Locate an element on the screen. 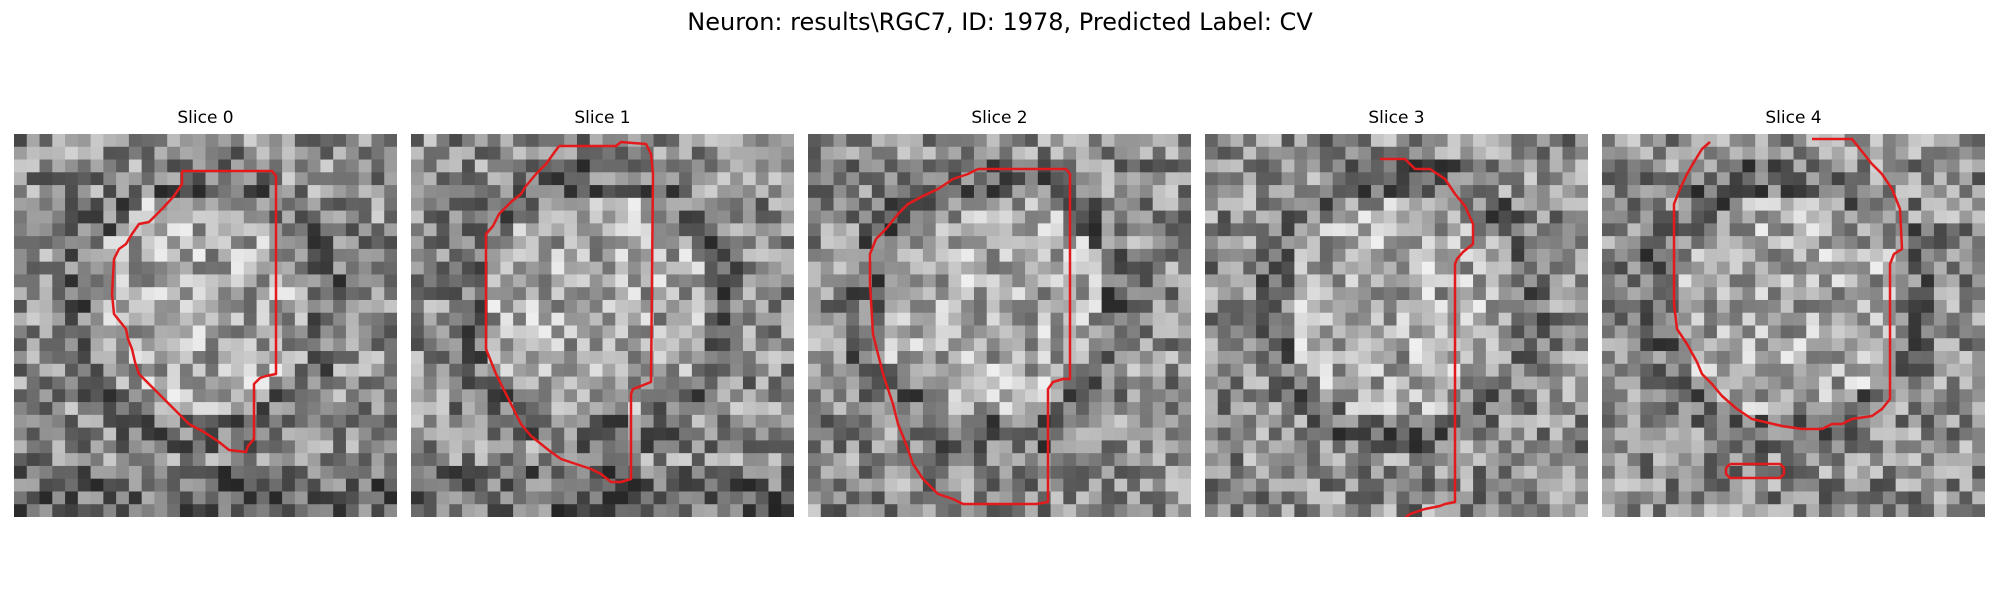 This screenshot has width=2000, height=600. slice-title-2: Slice 2 is located at coordinates (999, 118).